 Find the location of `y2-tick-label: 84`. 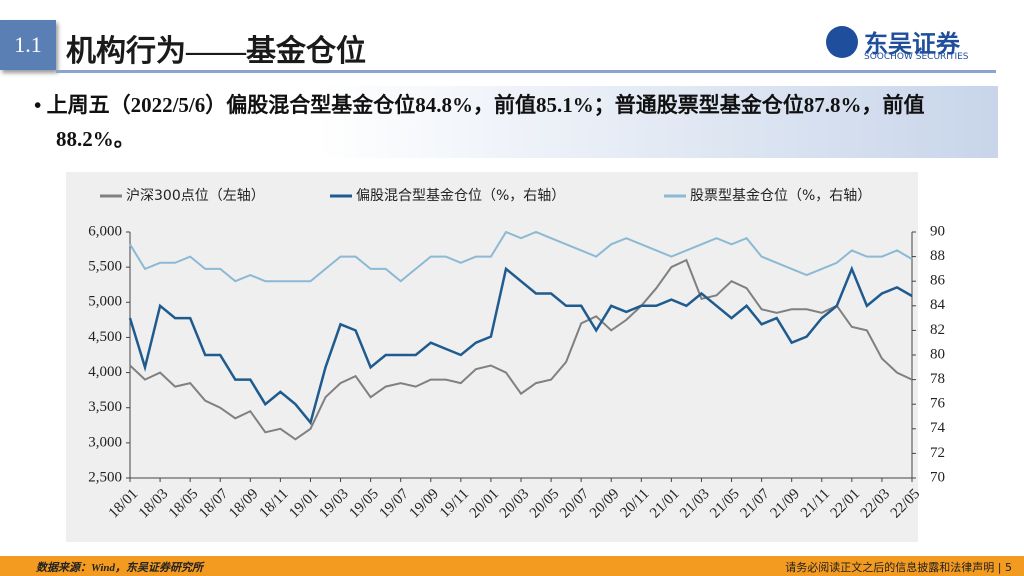

y2-tick-label: 84 is located at coordinates (938, 305).